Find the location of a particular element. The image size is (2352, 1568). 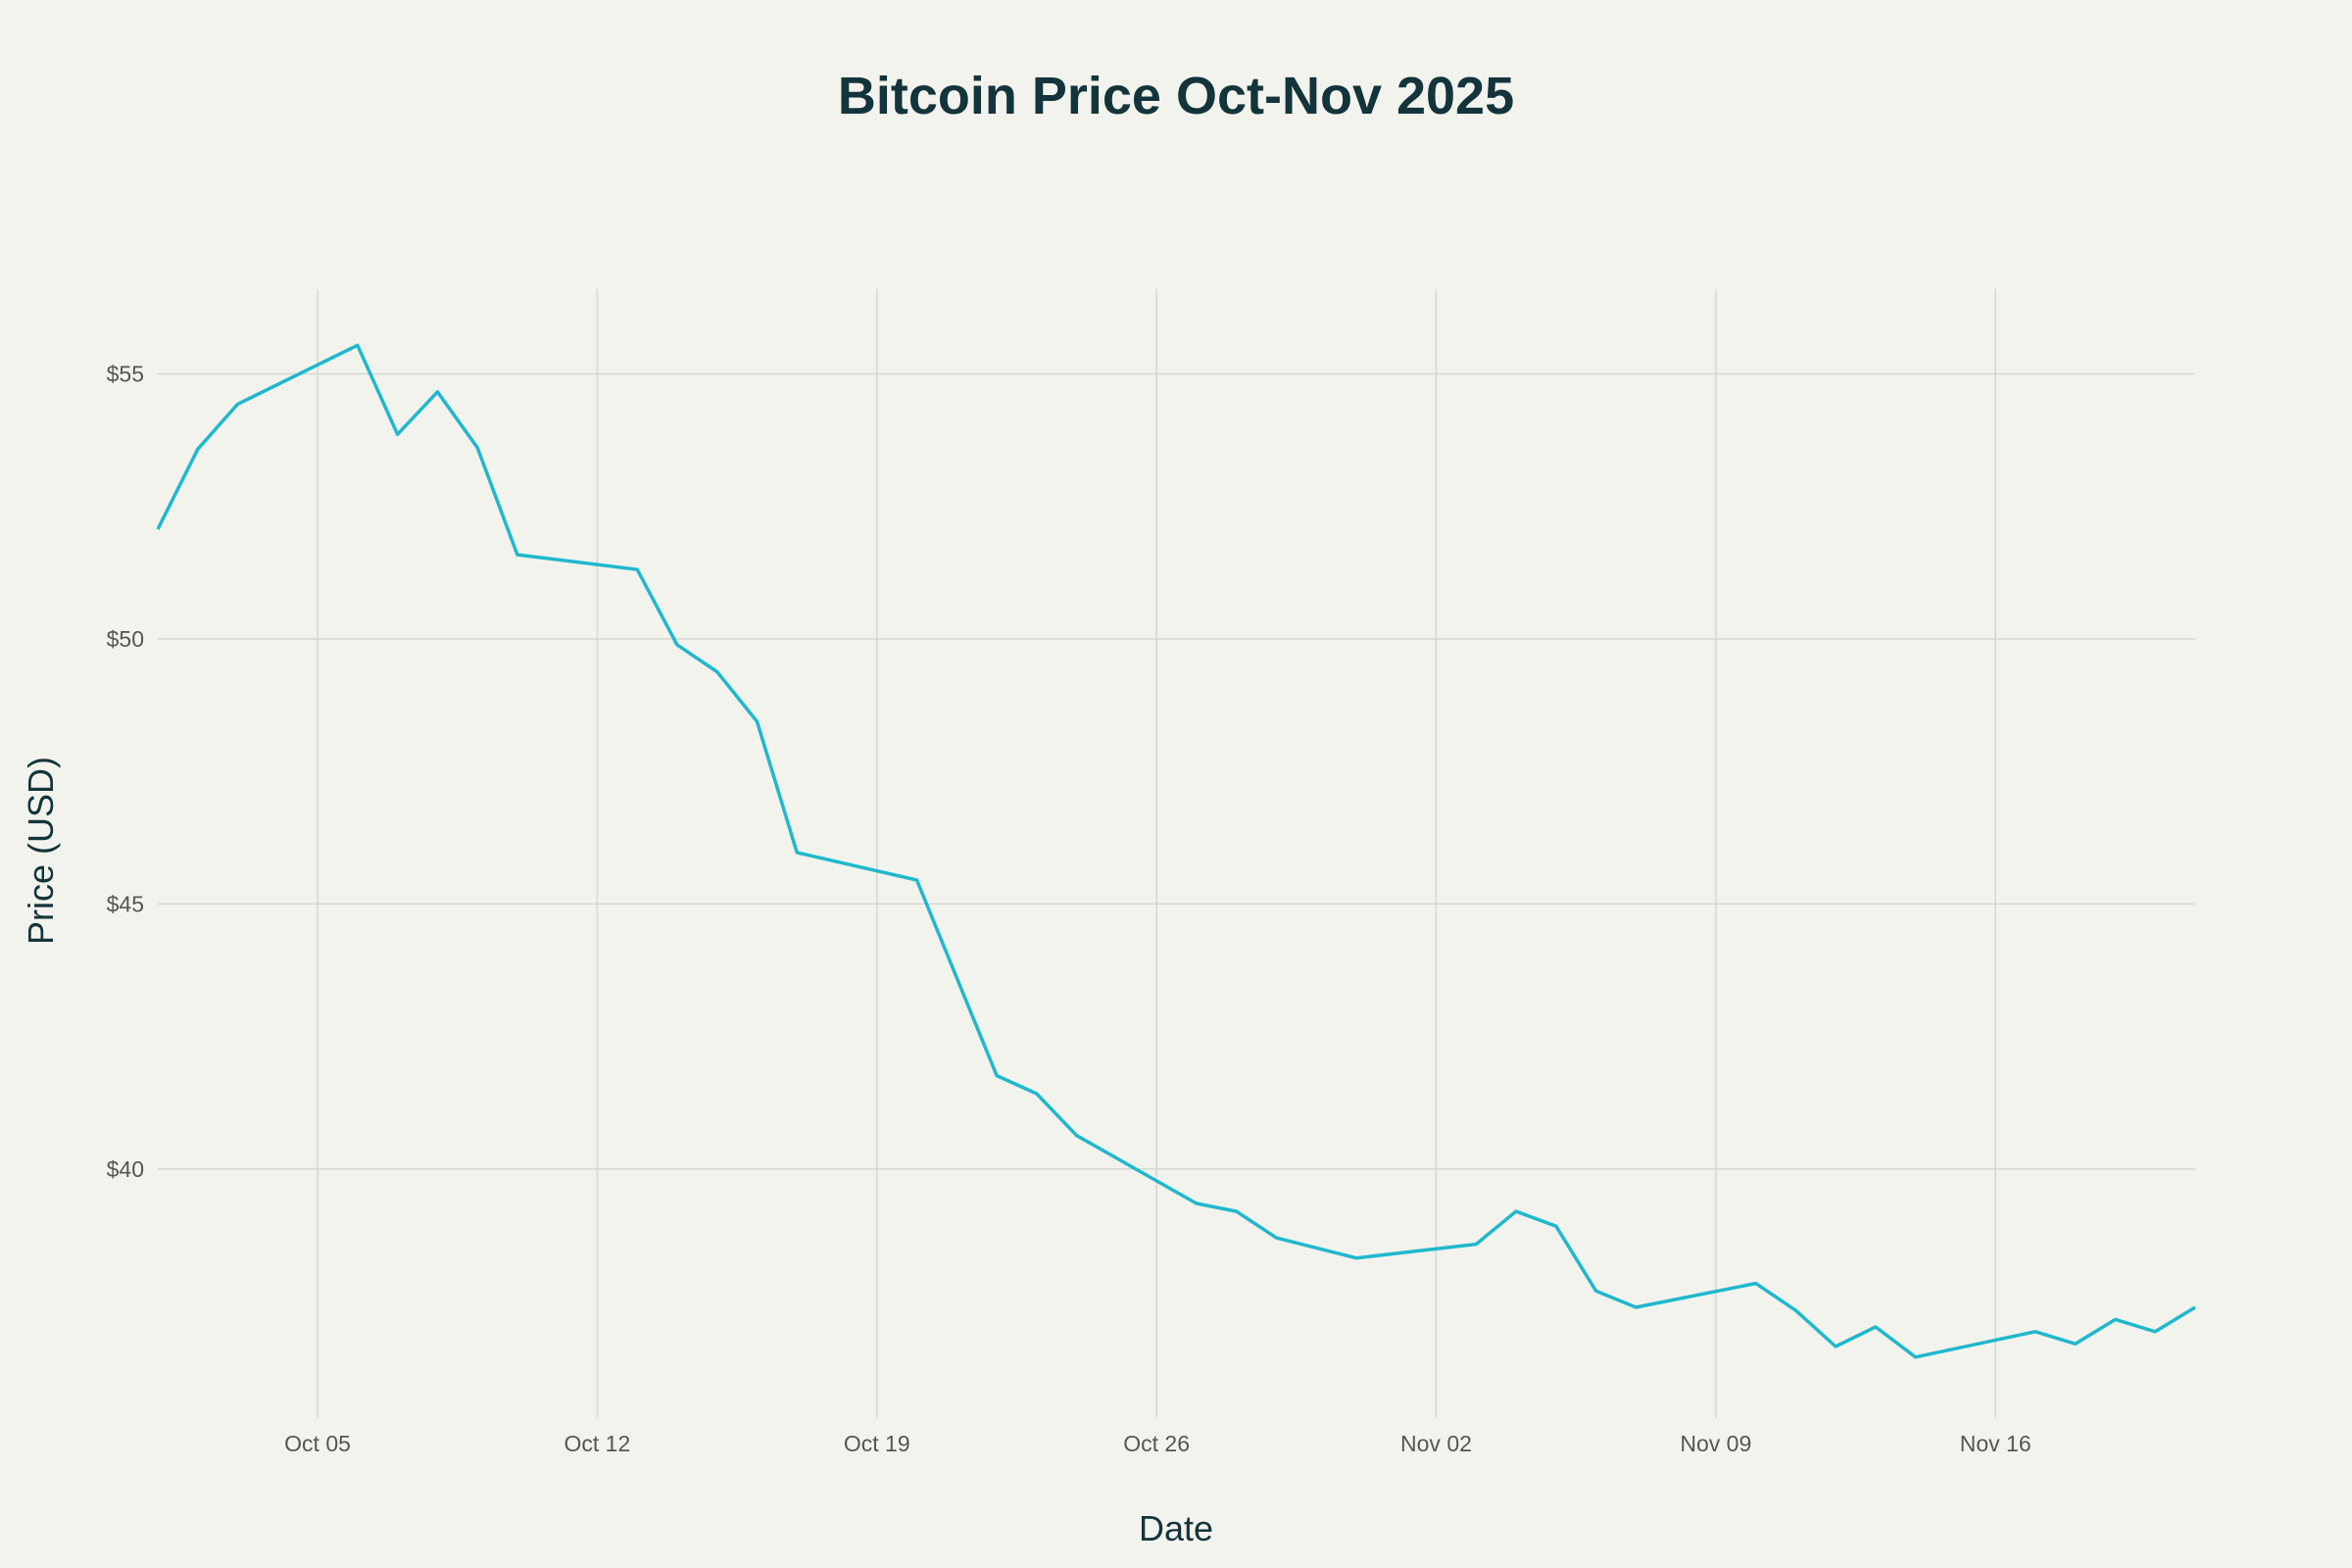

x-tick-label: Nov 09 is located at coordinates (1715, 1443).